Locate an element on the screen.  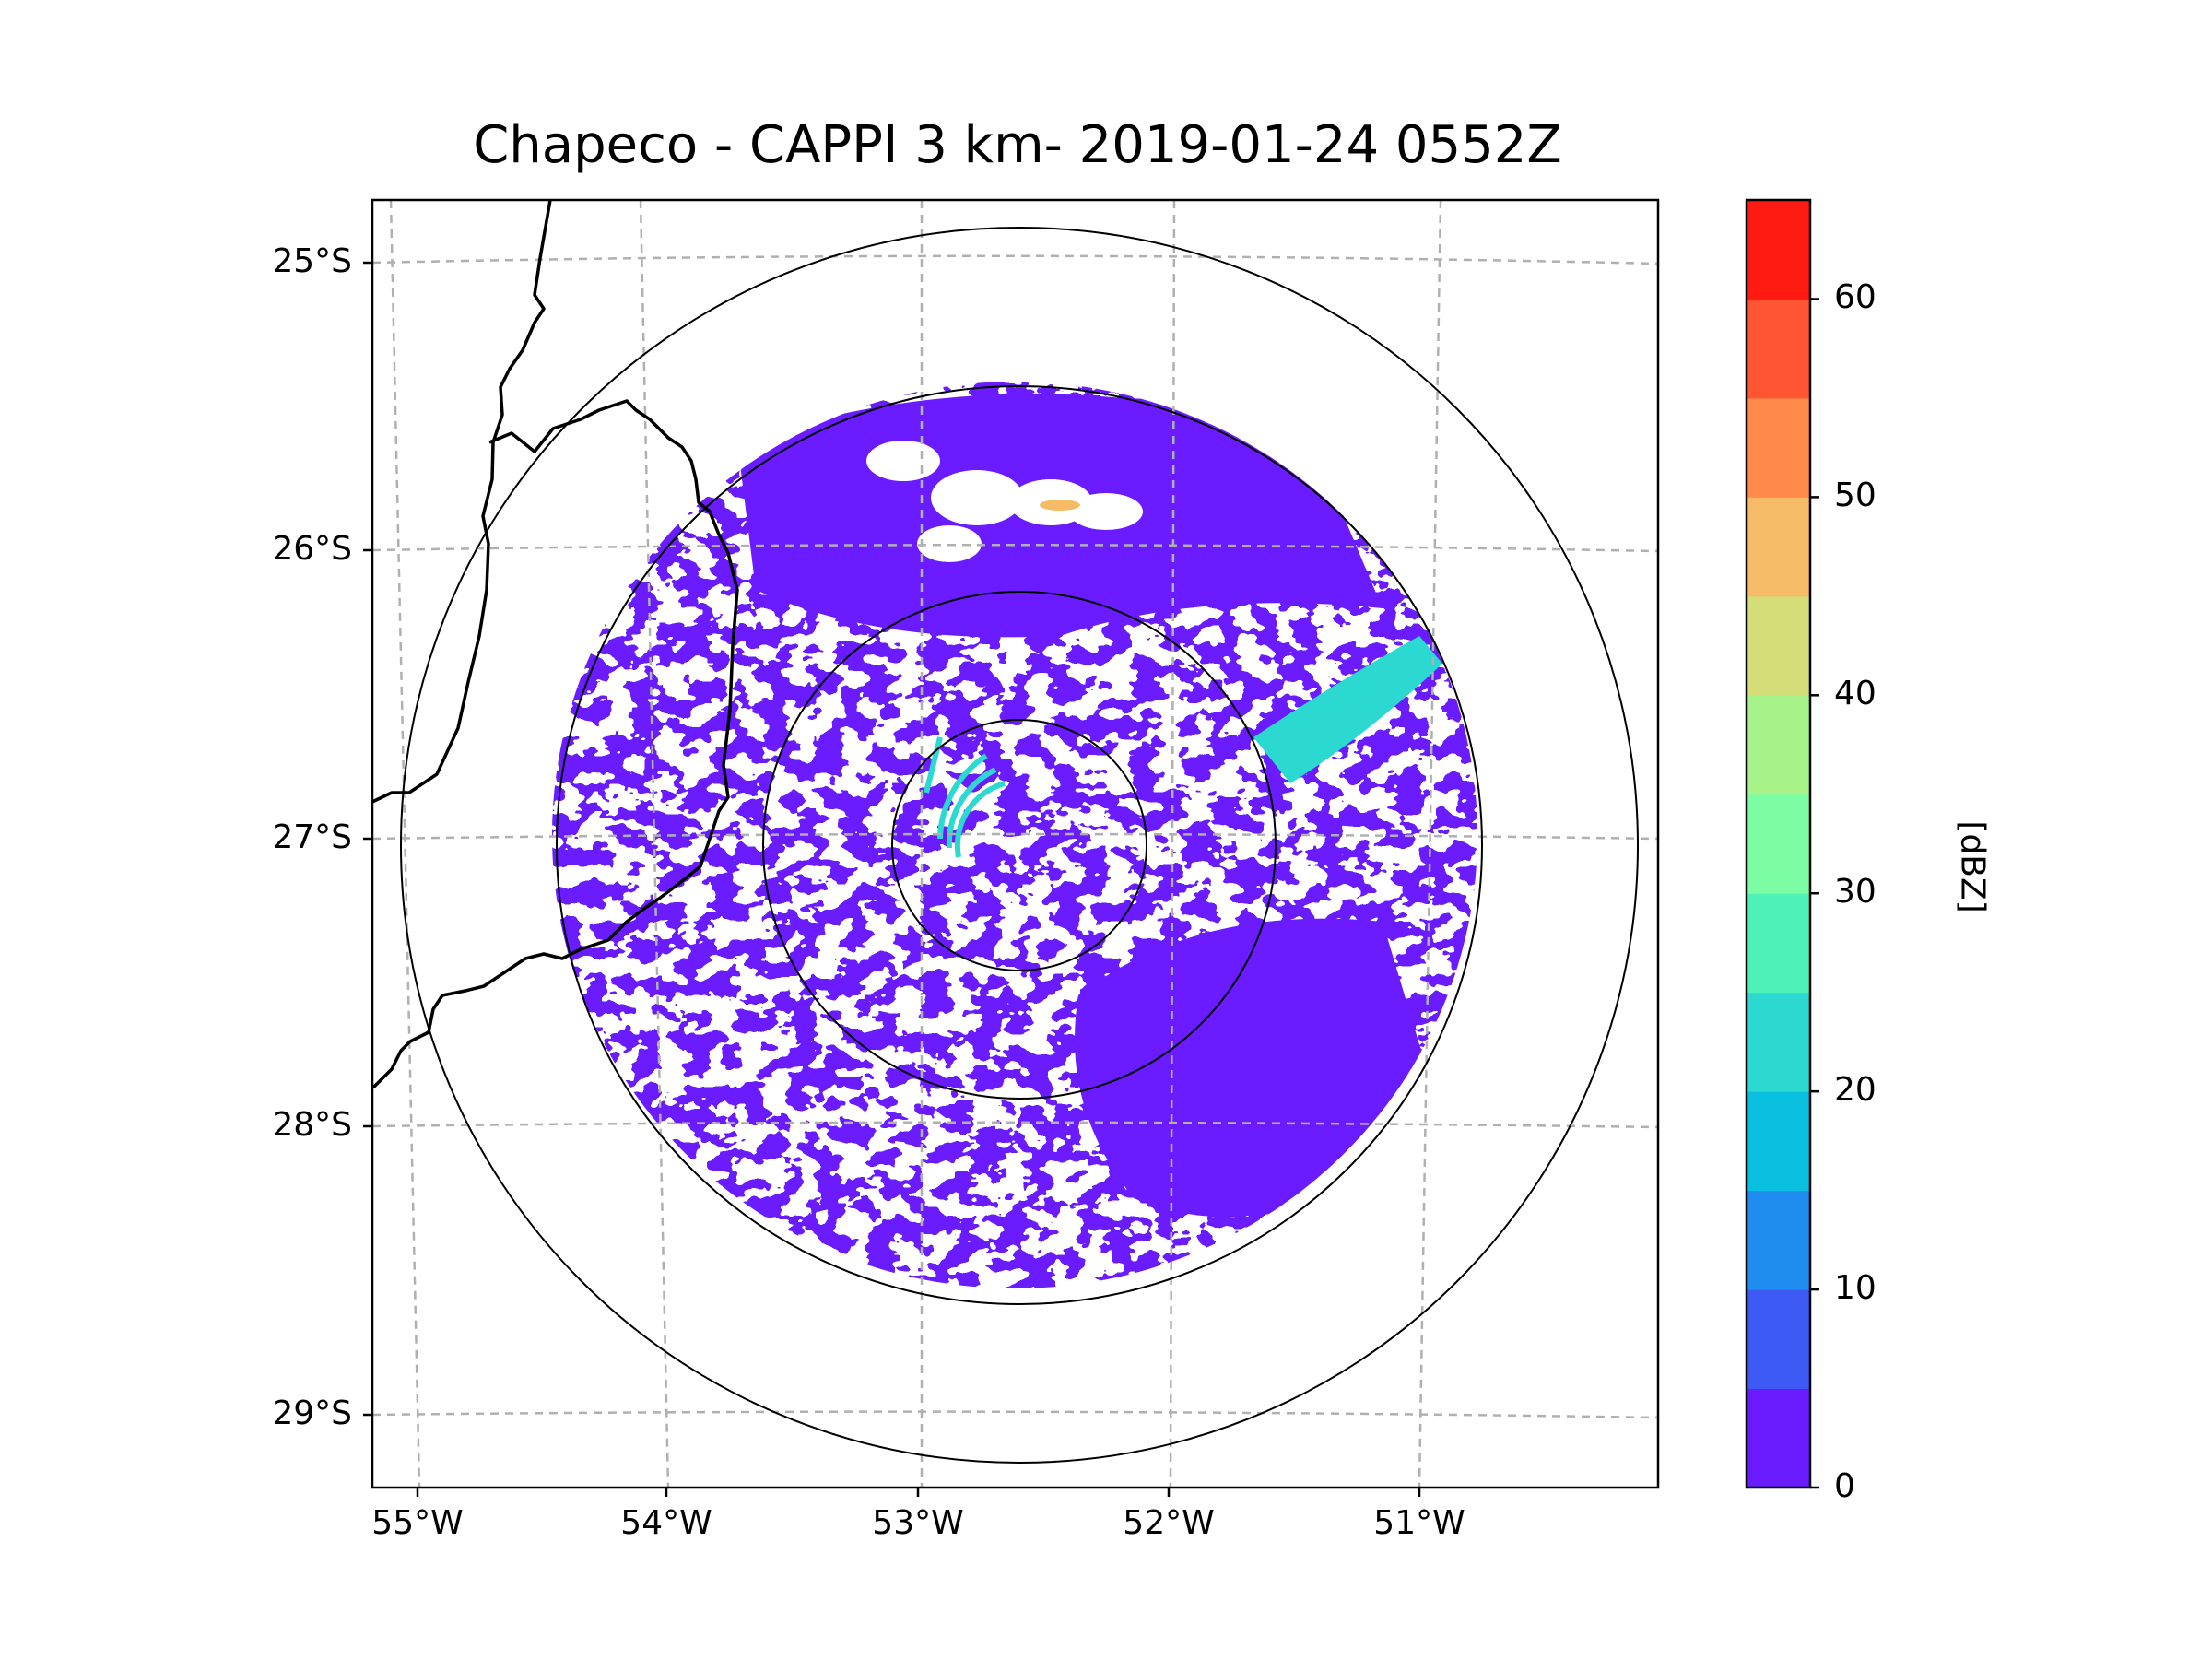
colorbar-tick-label: 30 is located at coordinates (1855, 892).